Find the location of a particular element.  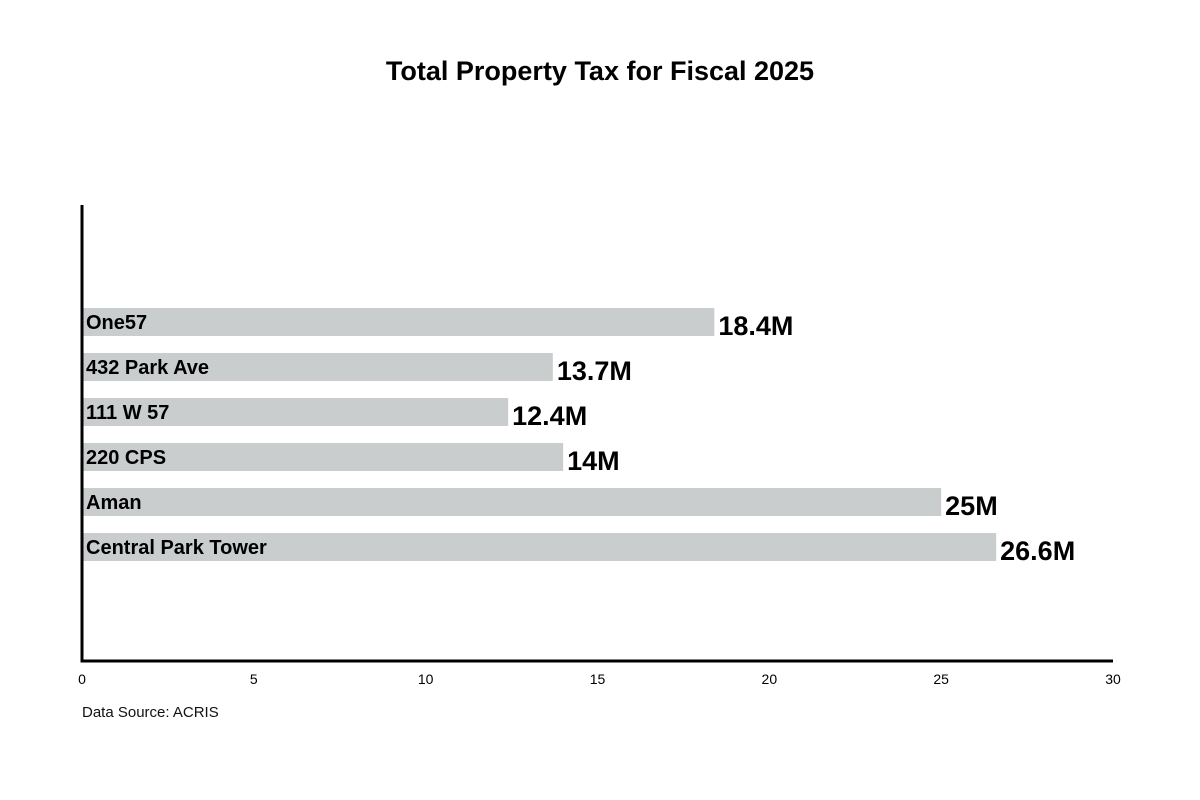

x-tick-label: 30 is located at coordinates (1113, 679).